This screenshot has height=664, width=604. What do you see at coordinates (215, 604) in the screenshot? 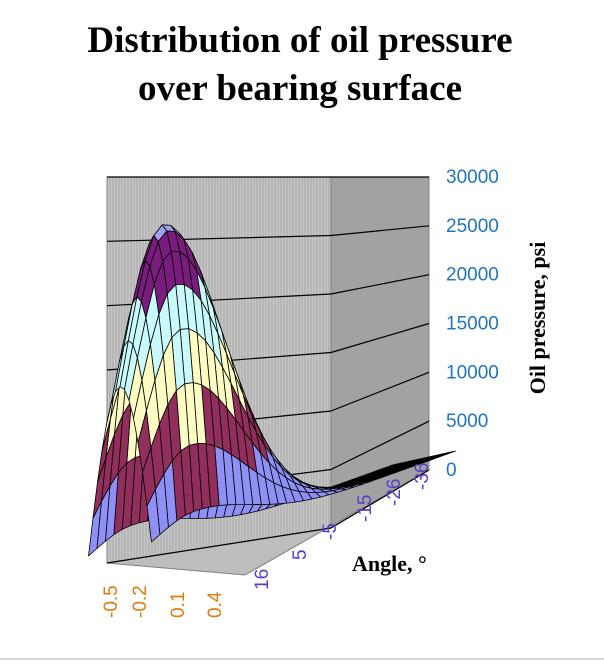
I see `position-tick-label: 0.4` at bounding box center [215, 604].